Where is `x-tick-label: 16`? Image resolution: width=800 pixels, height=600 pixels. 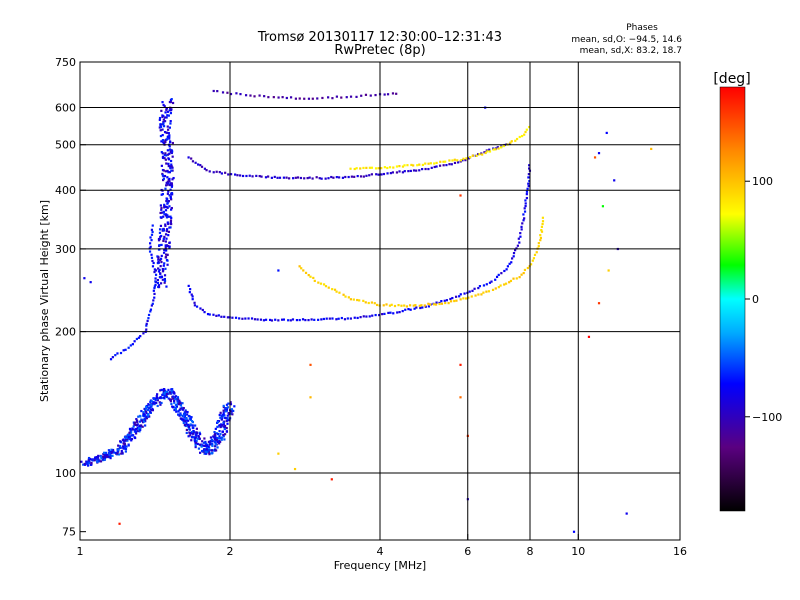 x-tick-label: 16 is located at coordinates (680, 551).